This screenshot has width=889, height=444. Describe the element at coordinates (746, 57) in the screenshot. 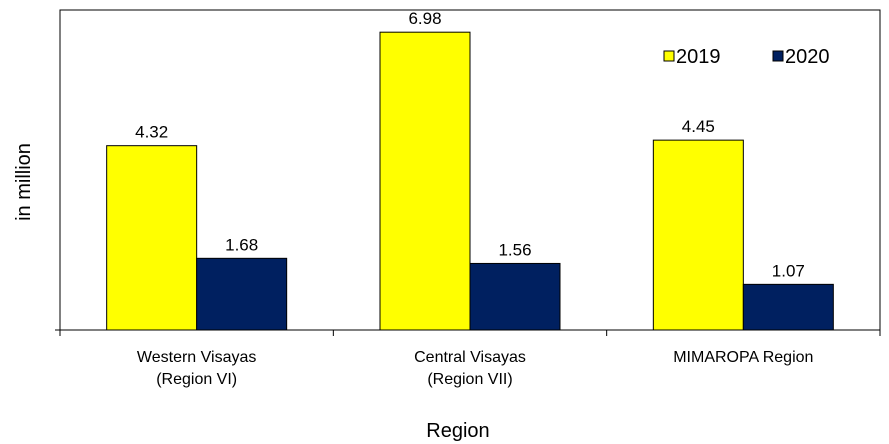

I see `legend: 2019 2020` at that location.